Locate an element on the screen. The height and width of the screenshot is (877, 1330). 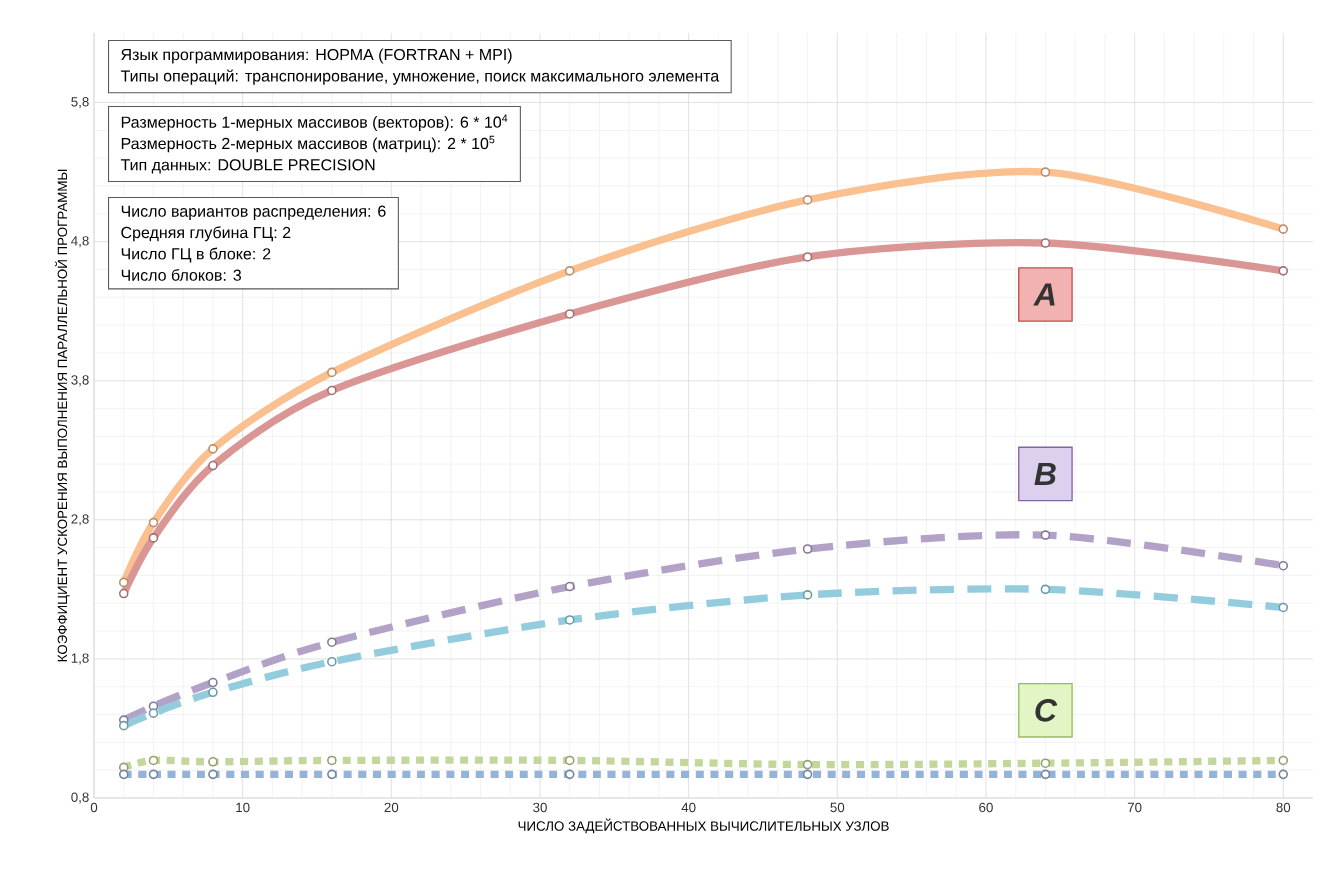
y-tick-label: 5,8 is located at coordinates (80, 103).